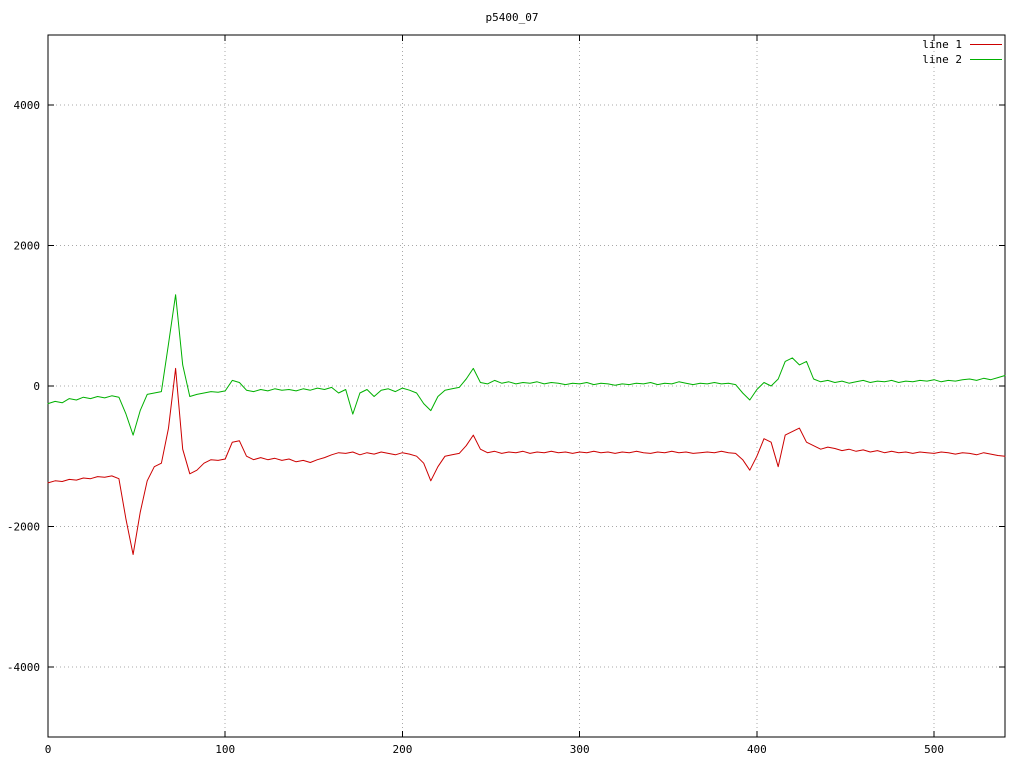  I want to click on x-tick-label: 100, so click(225, 749).